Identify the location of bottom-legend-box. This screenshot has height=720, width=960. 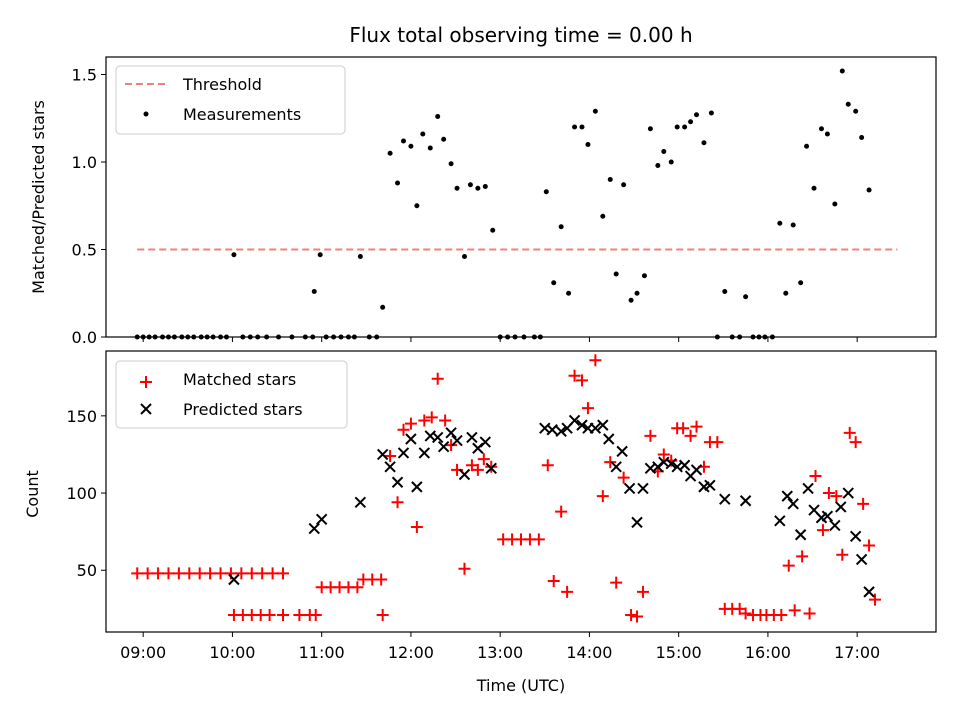
(231, 394).